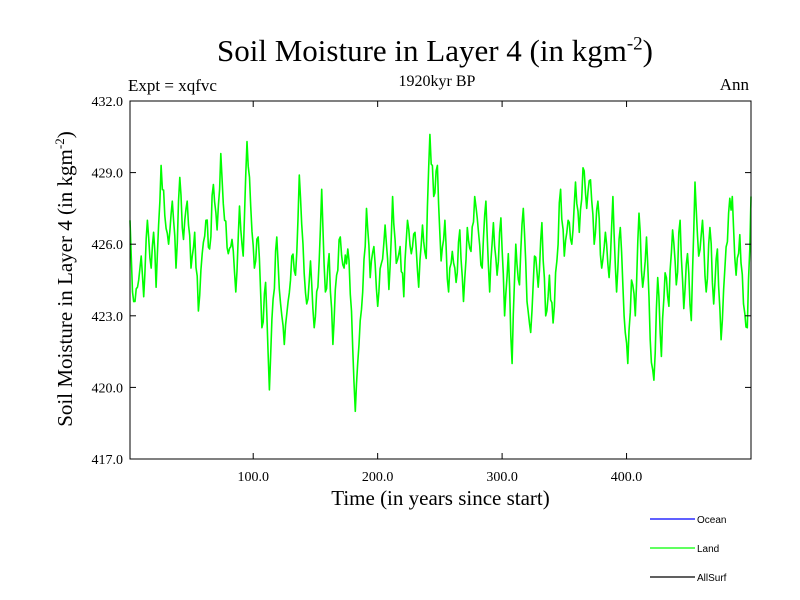 The height and width of the screenshot is (600, 800). What do you see at coordinates (108, 245) in the screenshot?
I see `y-tick-label: 426.0` at bounding box center [108, 245].